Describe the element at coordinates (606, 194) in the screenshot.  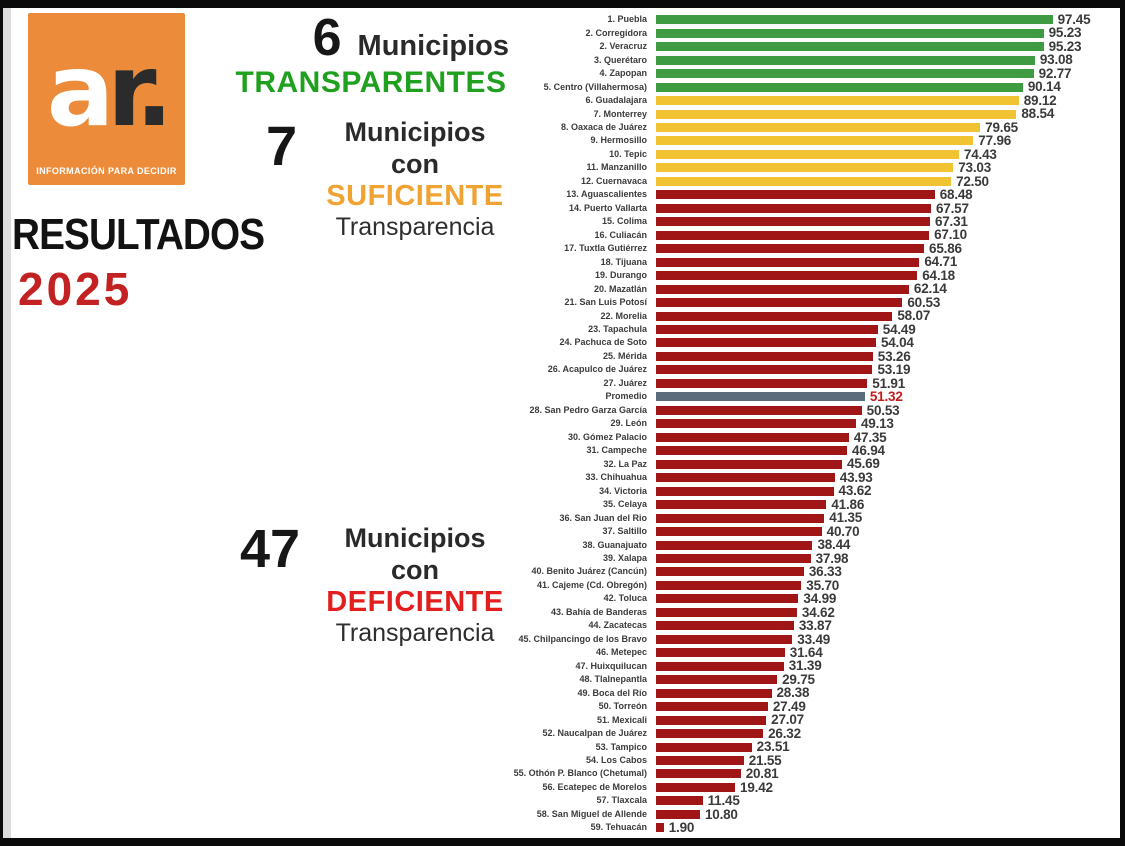
I see `bar-label: 13. Aguascalientes` at that location.